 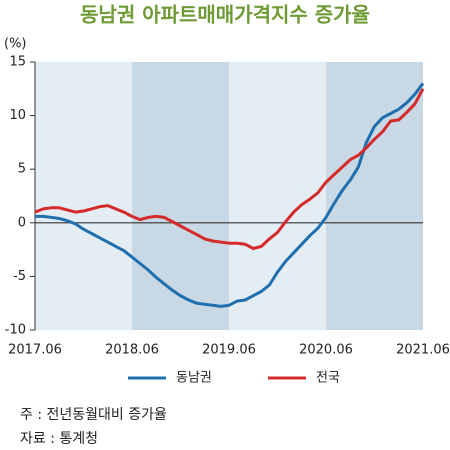 I want to click on x-tick-label: 2020.06, so click(x=326, y=350).